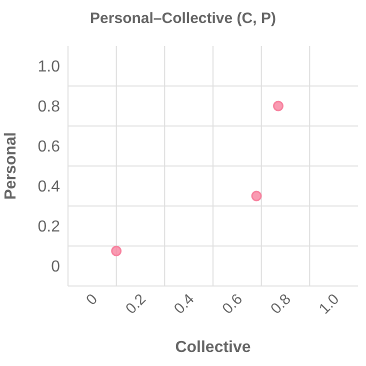 Image resolution: width=366 pixels, height=366 pixels. What do you see at coordinates (213, 347) in the screenshot?
I see `x-axis-title: Collective` at bounding box center [213, 347].